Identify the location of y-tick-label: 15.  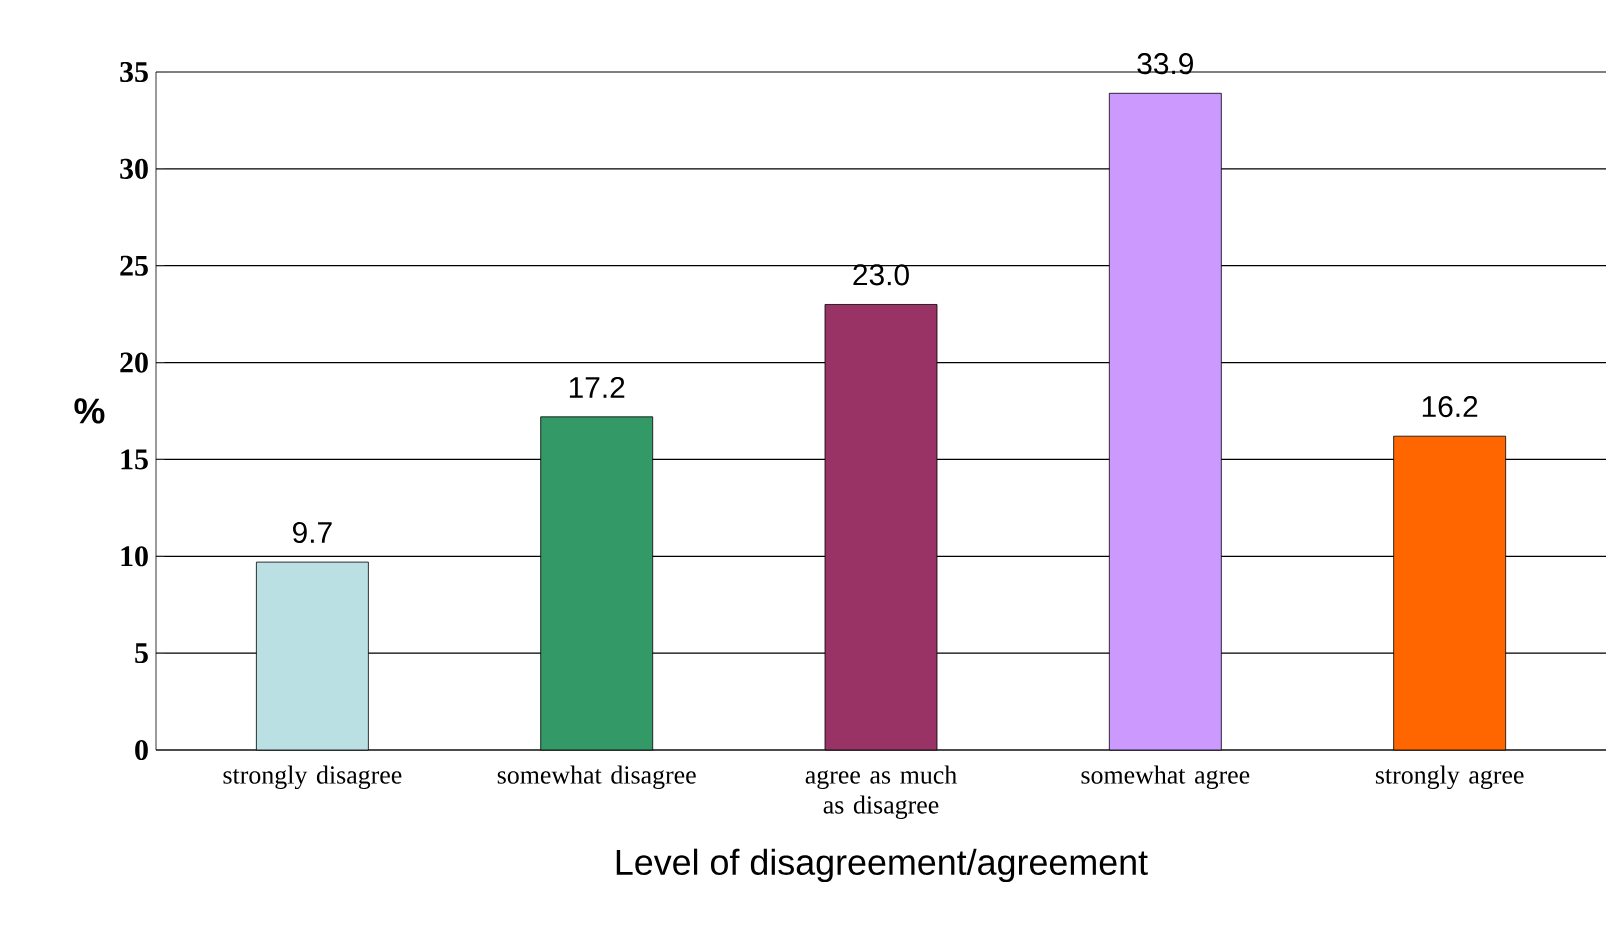
(134, 459).